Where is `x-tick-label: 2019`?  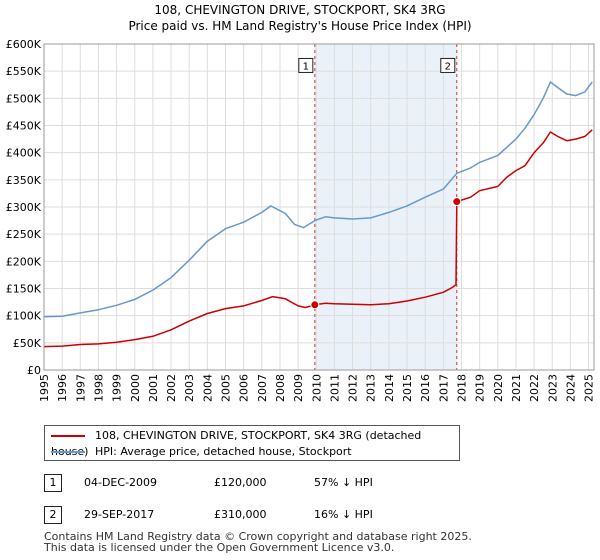 x-tick-label: 2019 is located at coordinates (480, 388).